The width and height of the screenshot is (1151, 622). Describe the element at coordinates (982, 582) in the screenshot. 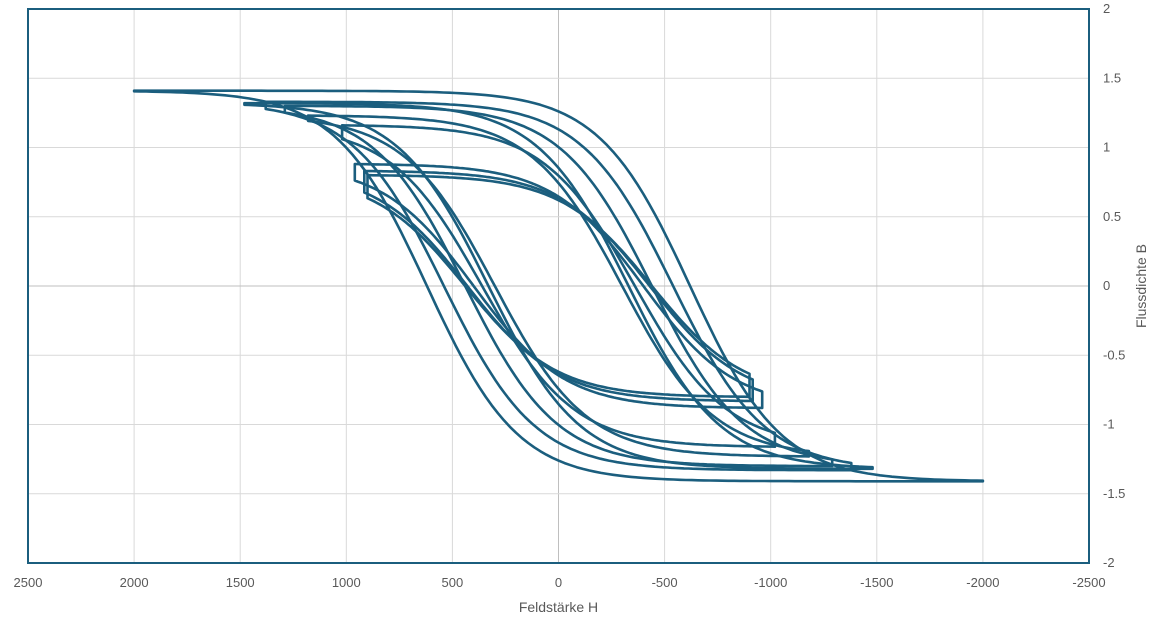

I see `x-tick-label: -2000` at that location.